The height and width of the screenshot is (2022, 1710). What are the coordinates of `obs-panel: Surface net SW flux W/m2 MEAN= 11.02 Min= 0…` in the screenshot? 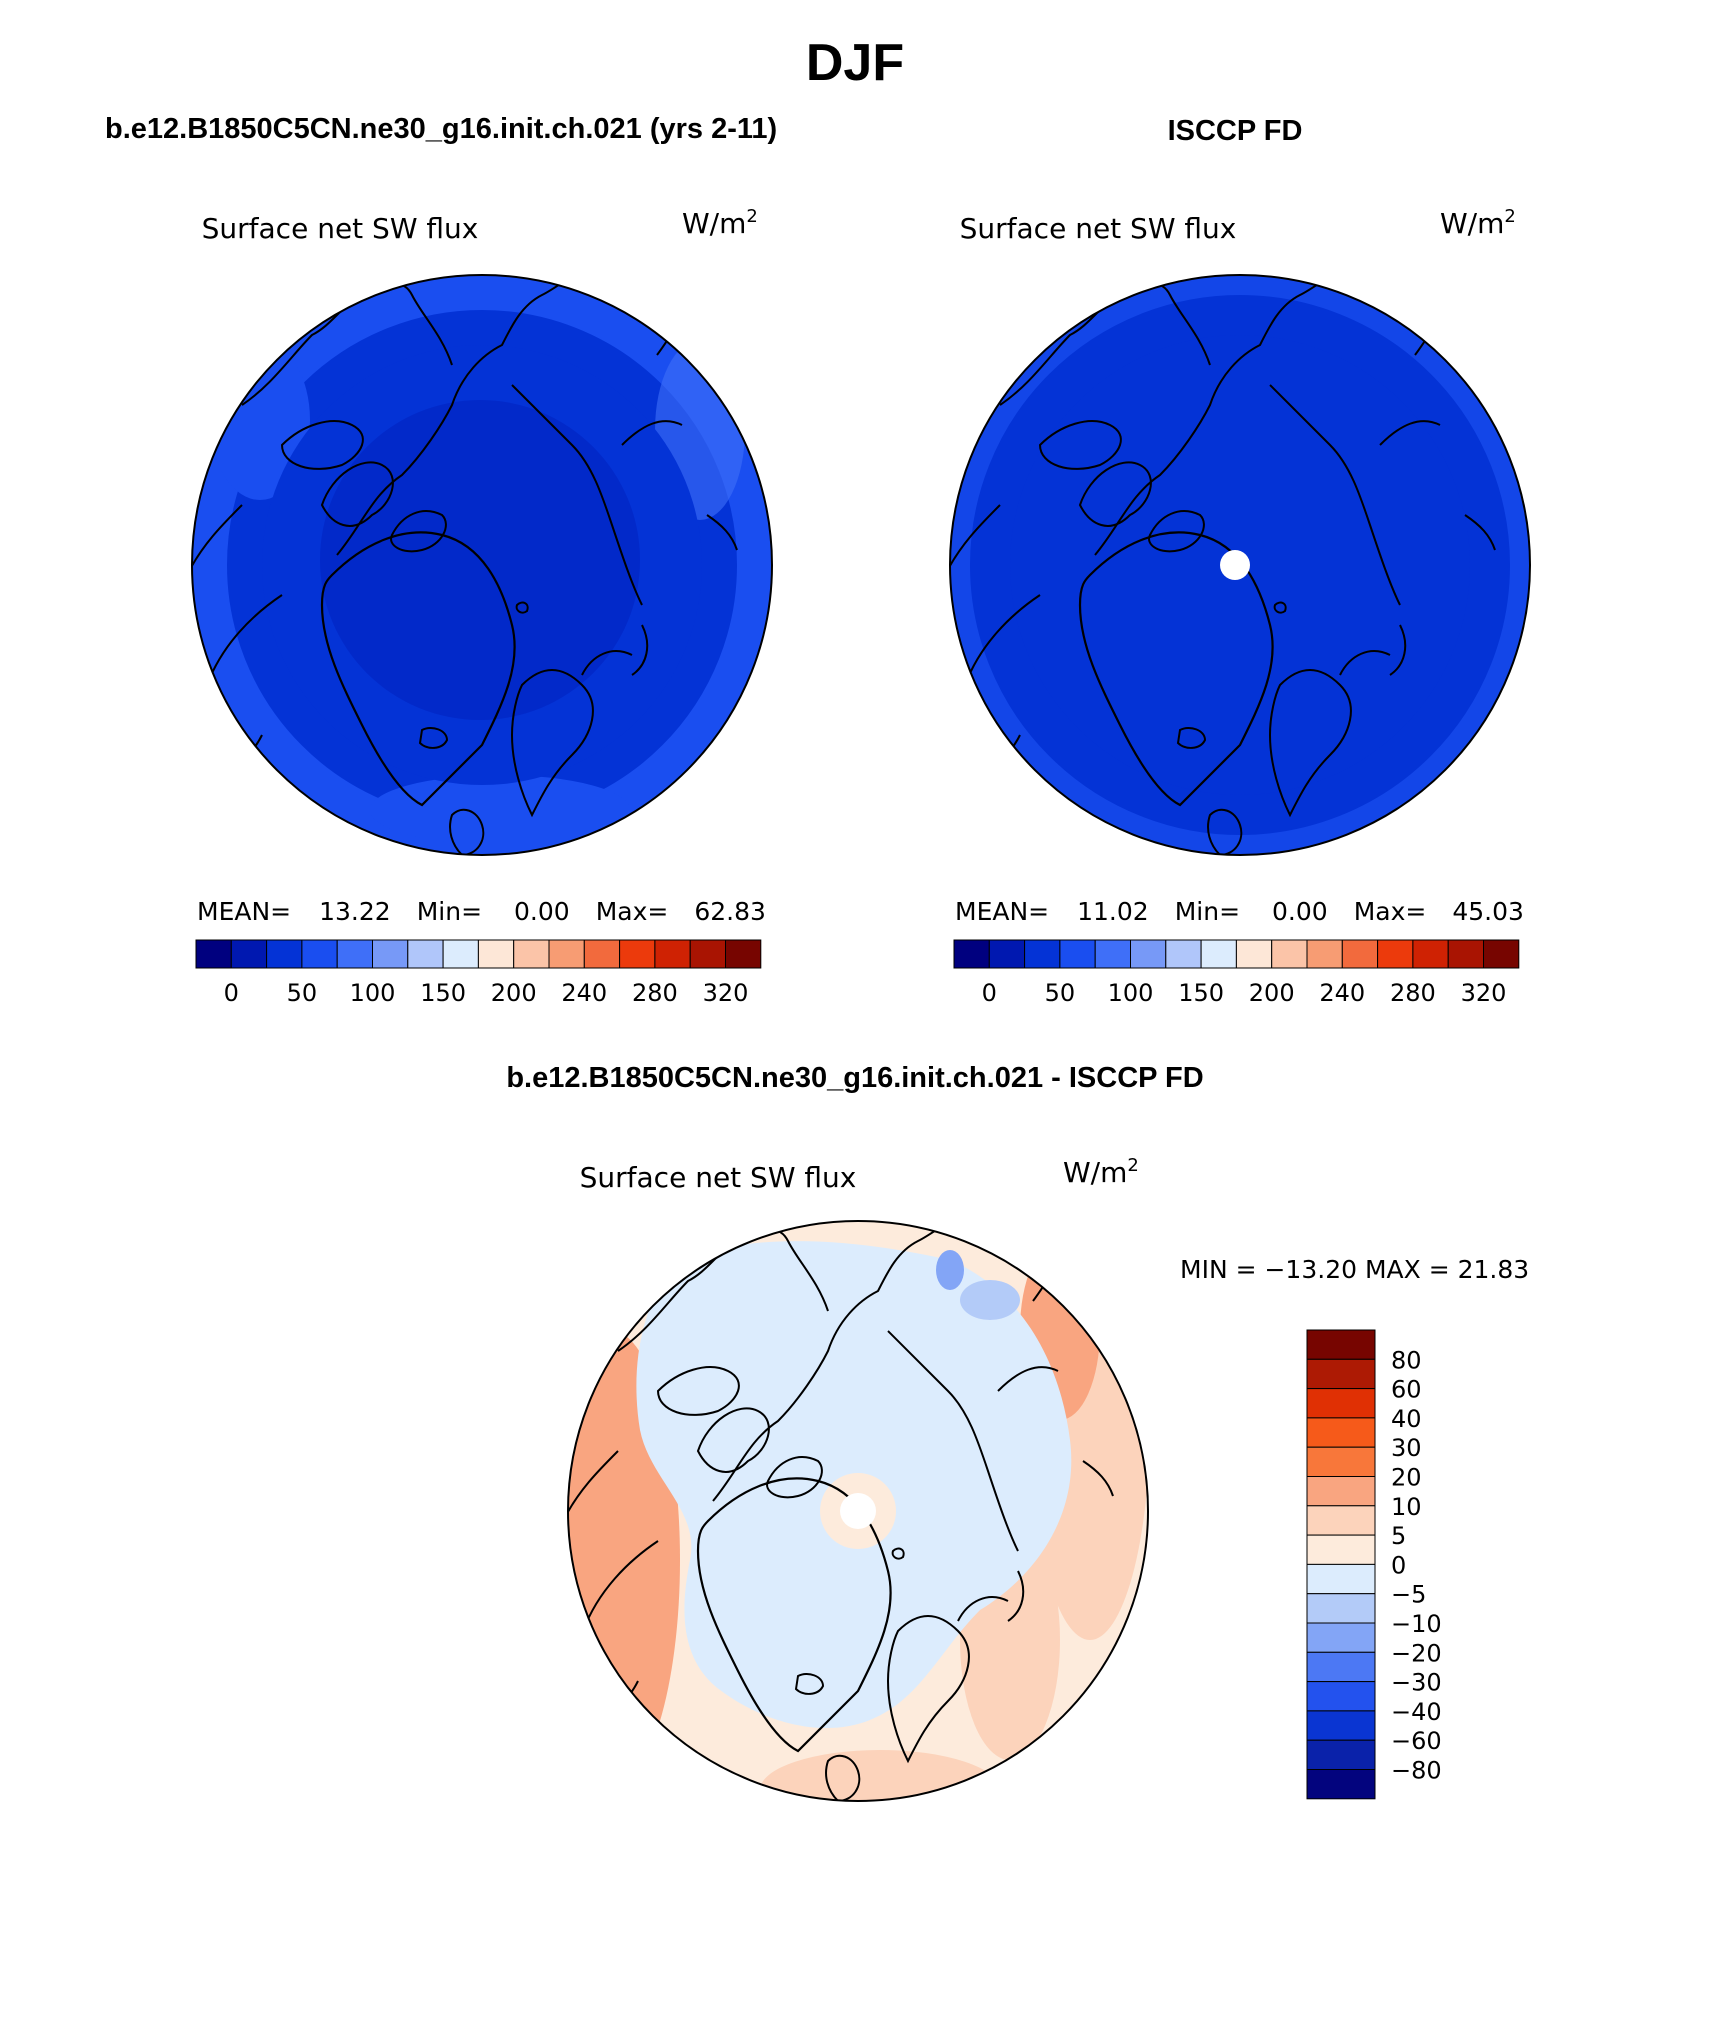 It's located at (1240, 606).